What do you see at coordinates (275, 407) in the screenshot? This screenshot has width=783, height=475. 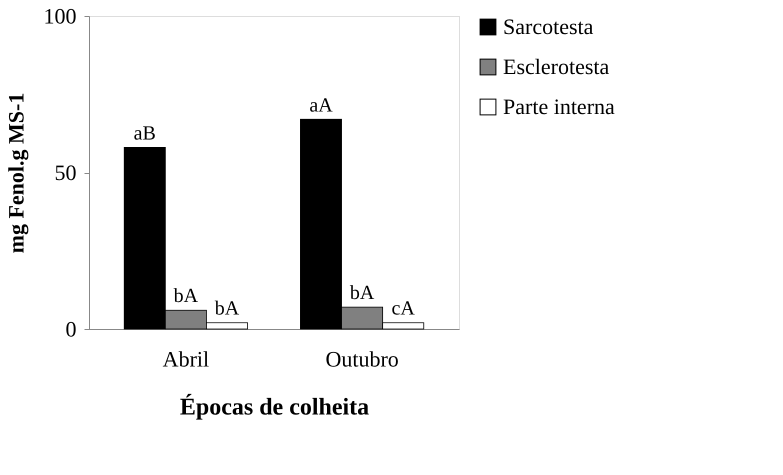 I see `x-axis-title: Épocas de colheita` at bounding box center [275, 407].